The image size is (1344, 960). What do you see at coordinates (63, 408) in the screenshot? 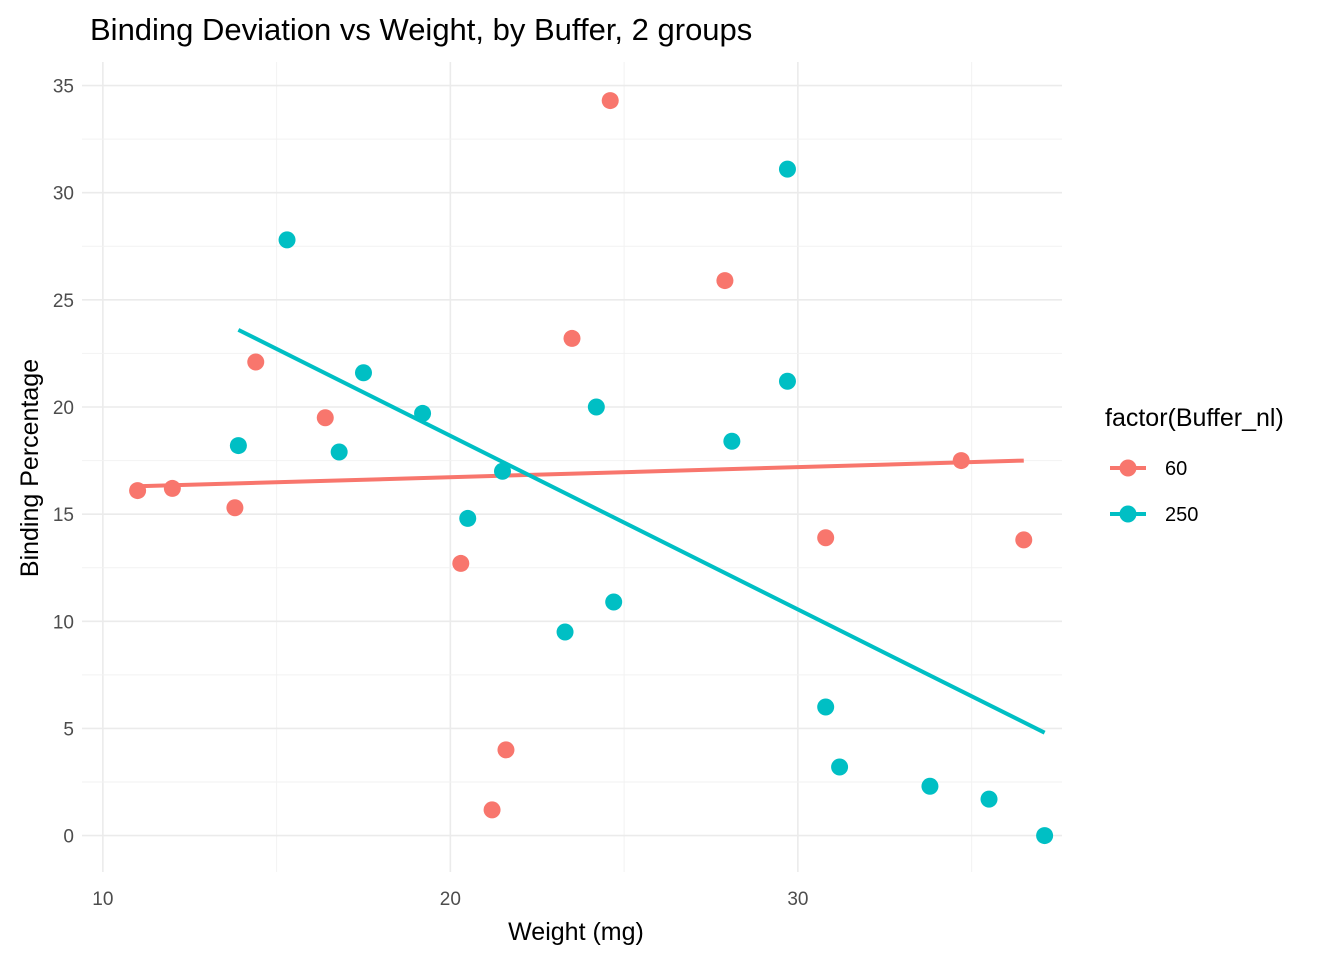
I see `y-tick-label: 20` at bounding box center [63, 408].